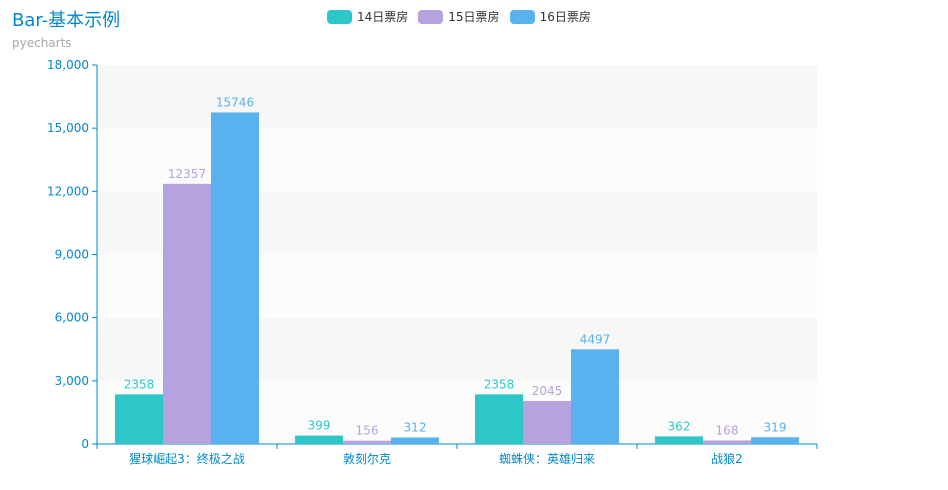 The width and height of the screenshot is (948, 490). Describe the element at coordinates (42, 43) in the screenshot. I see `chart-subtitle: pyecharts` at that location.